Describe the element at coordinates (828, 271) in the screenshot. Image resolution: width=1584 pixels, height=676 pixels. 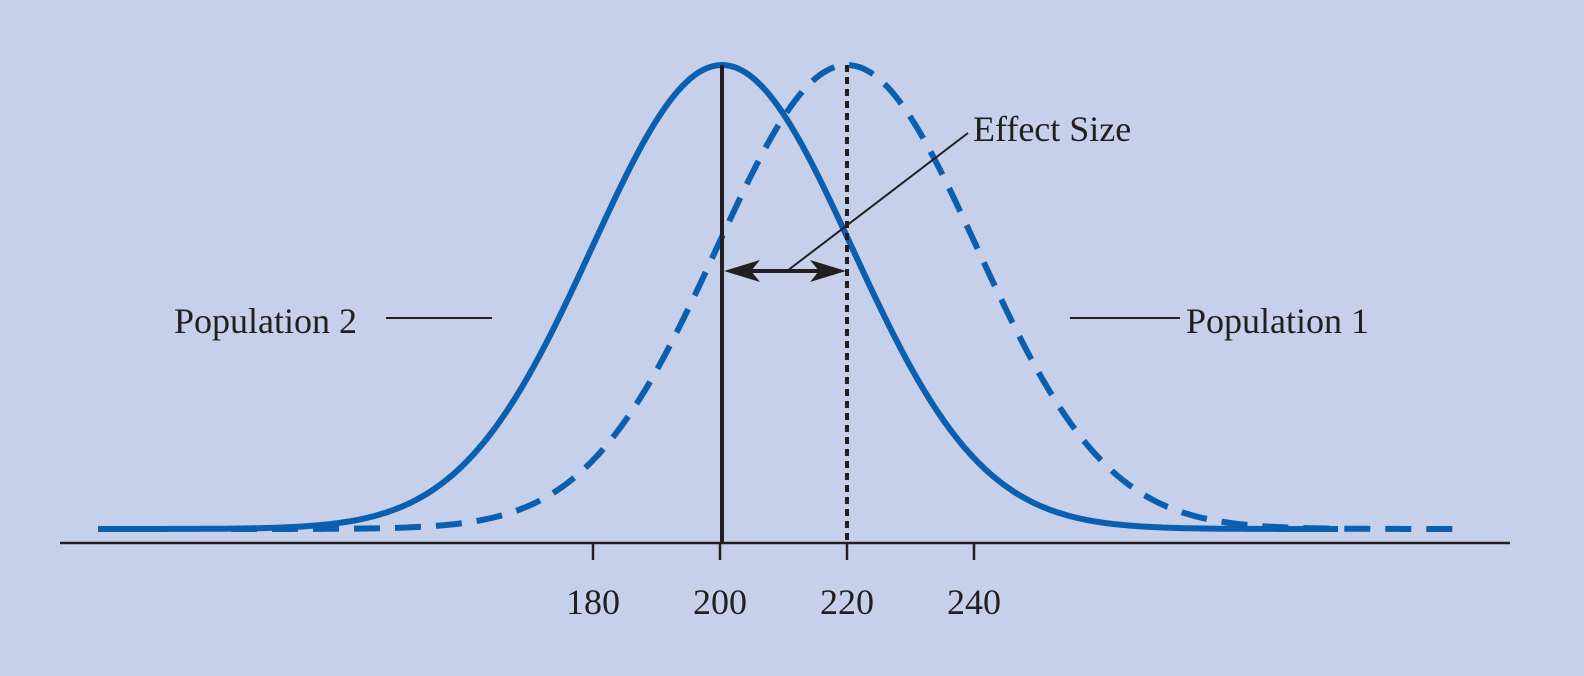
I see `effect-size-arrowhead-right` at that location.